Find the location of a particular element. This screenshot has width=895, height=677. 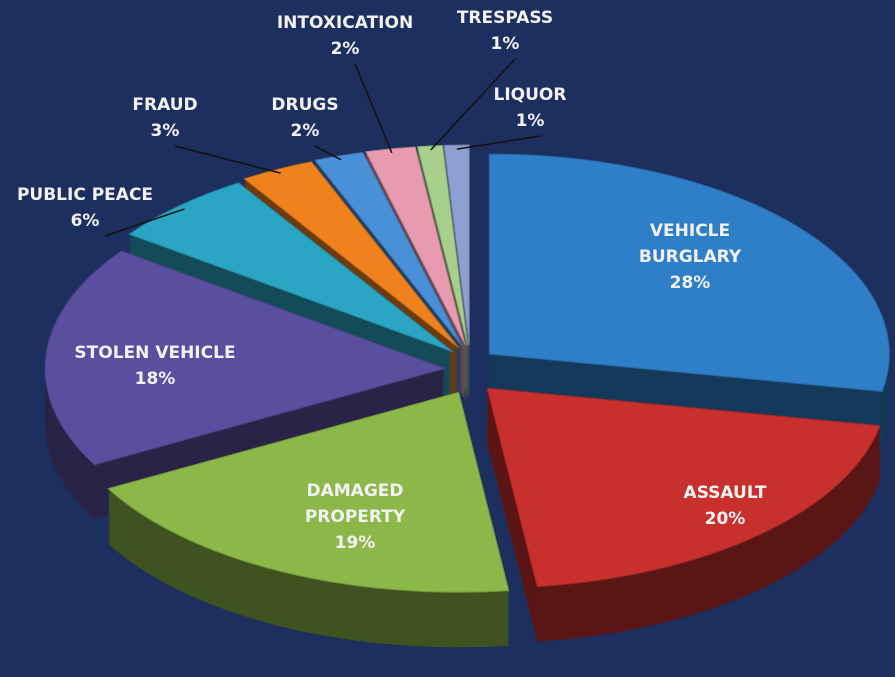

slice-label: VEHICLE BURGLARY 28% is located at coordinates (690, 257).